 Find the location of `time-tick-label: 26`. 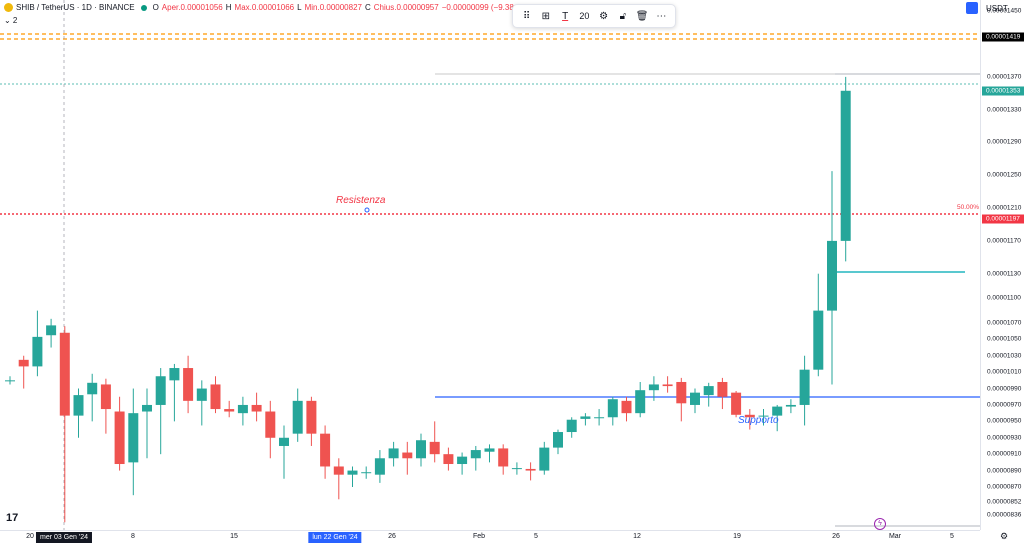

time-tick-label: 26 is located at coordinates (392, 536).